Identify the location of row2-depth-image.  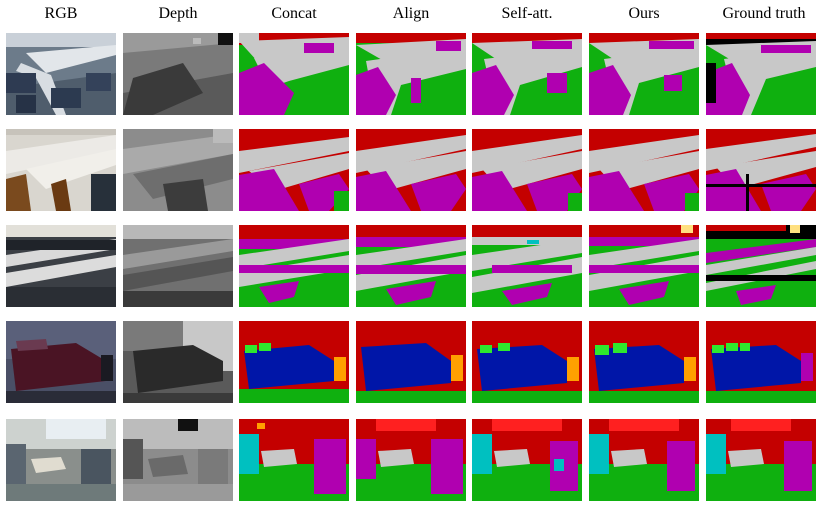
(178, 170).